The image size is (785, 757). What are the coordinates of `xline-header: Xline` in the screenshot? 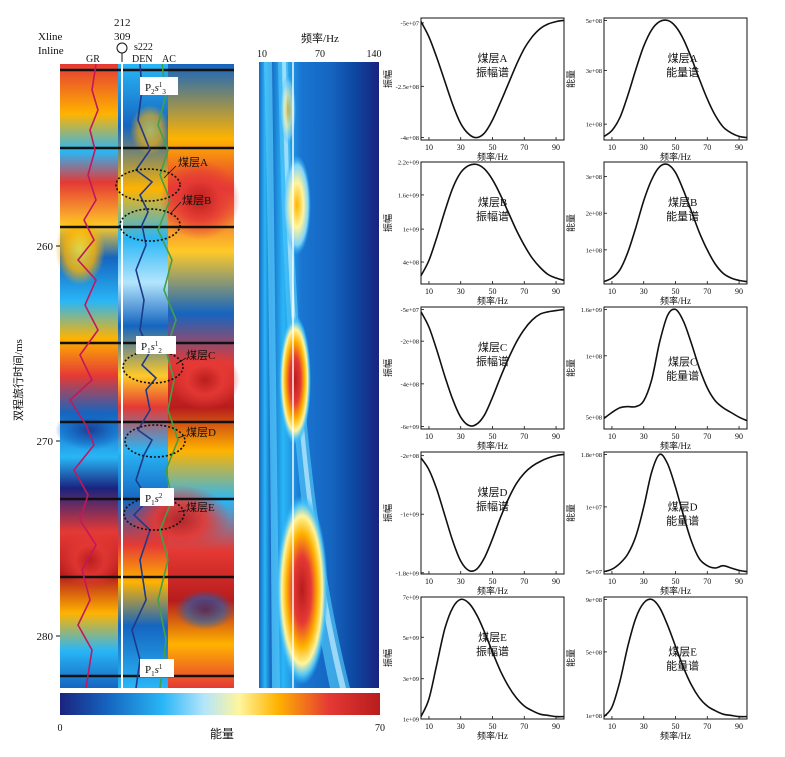 It's located at (50, 37).